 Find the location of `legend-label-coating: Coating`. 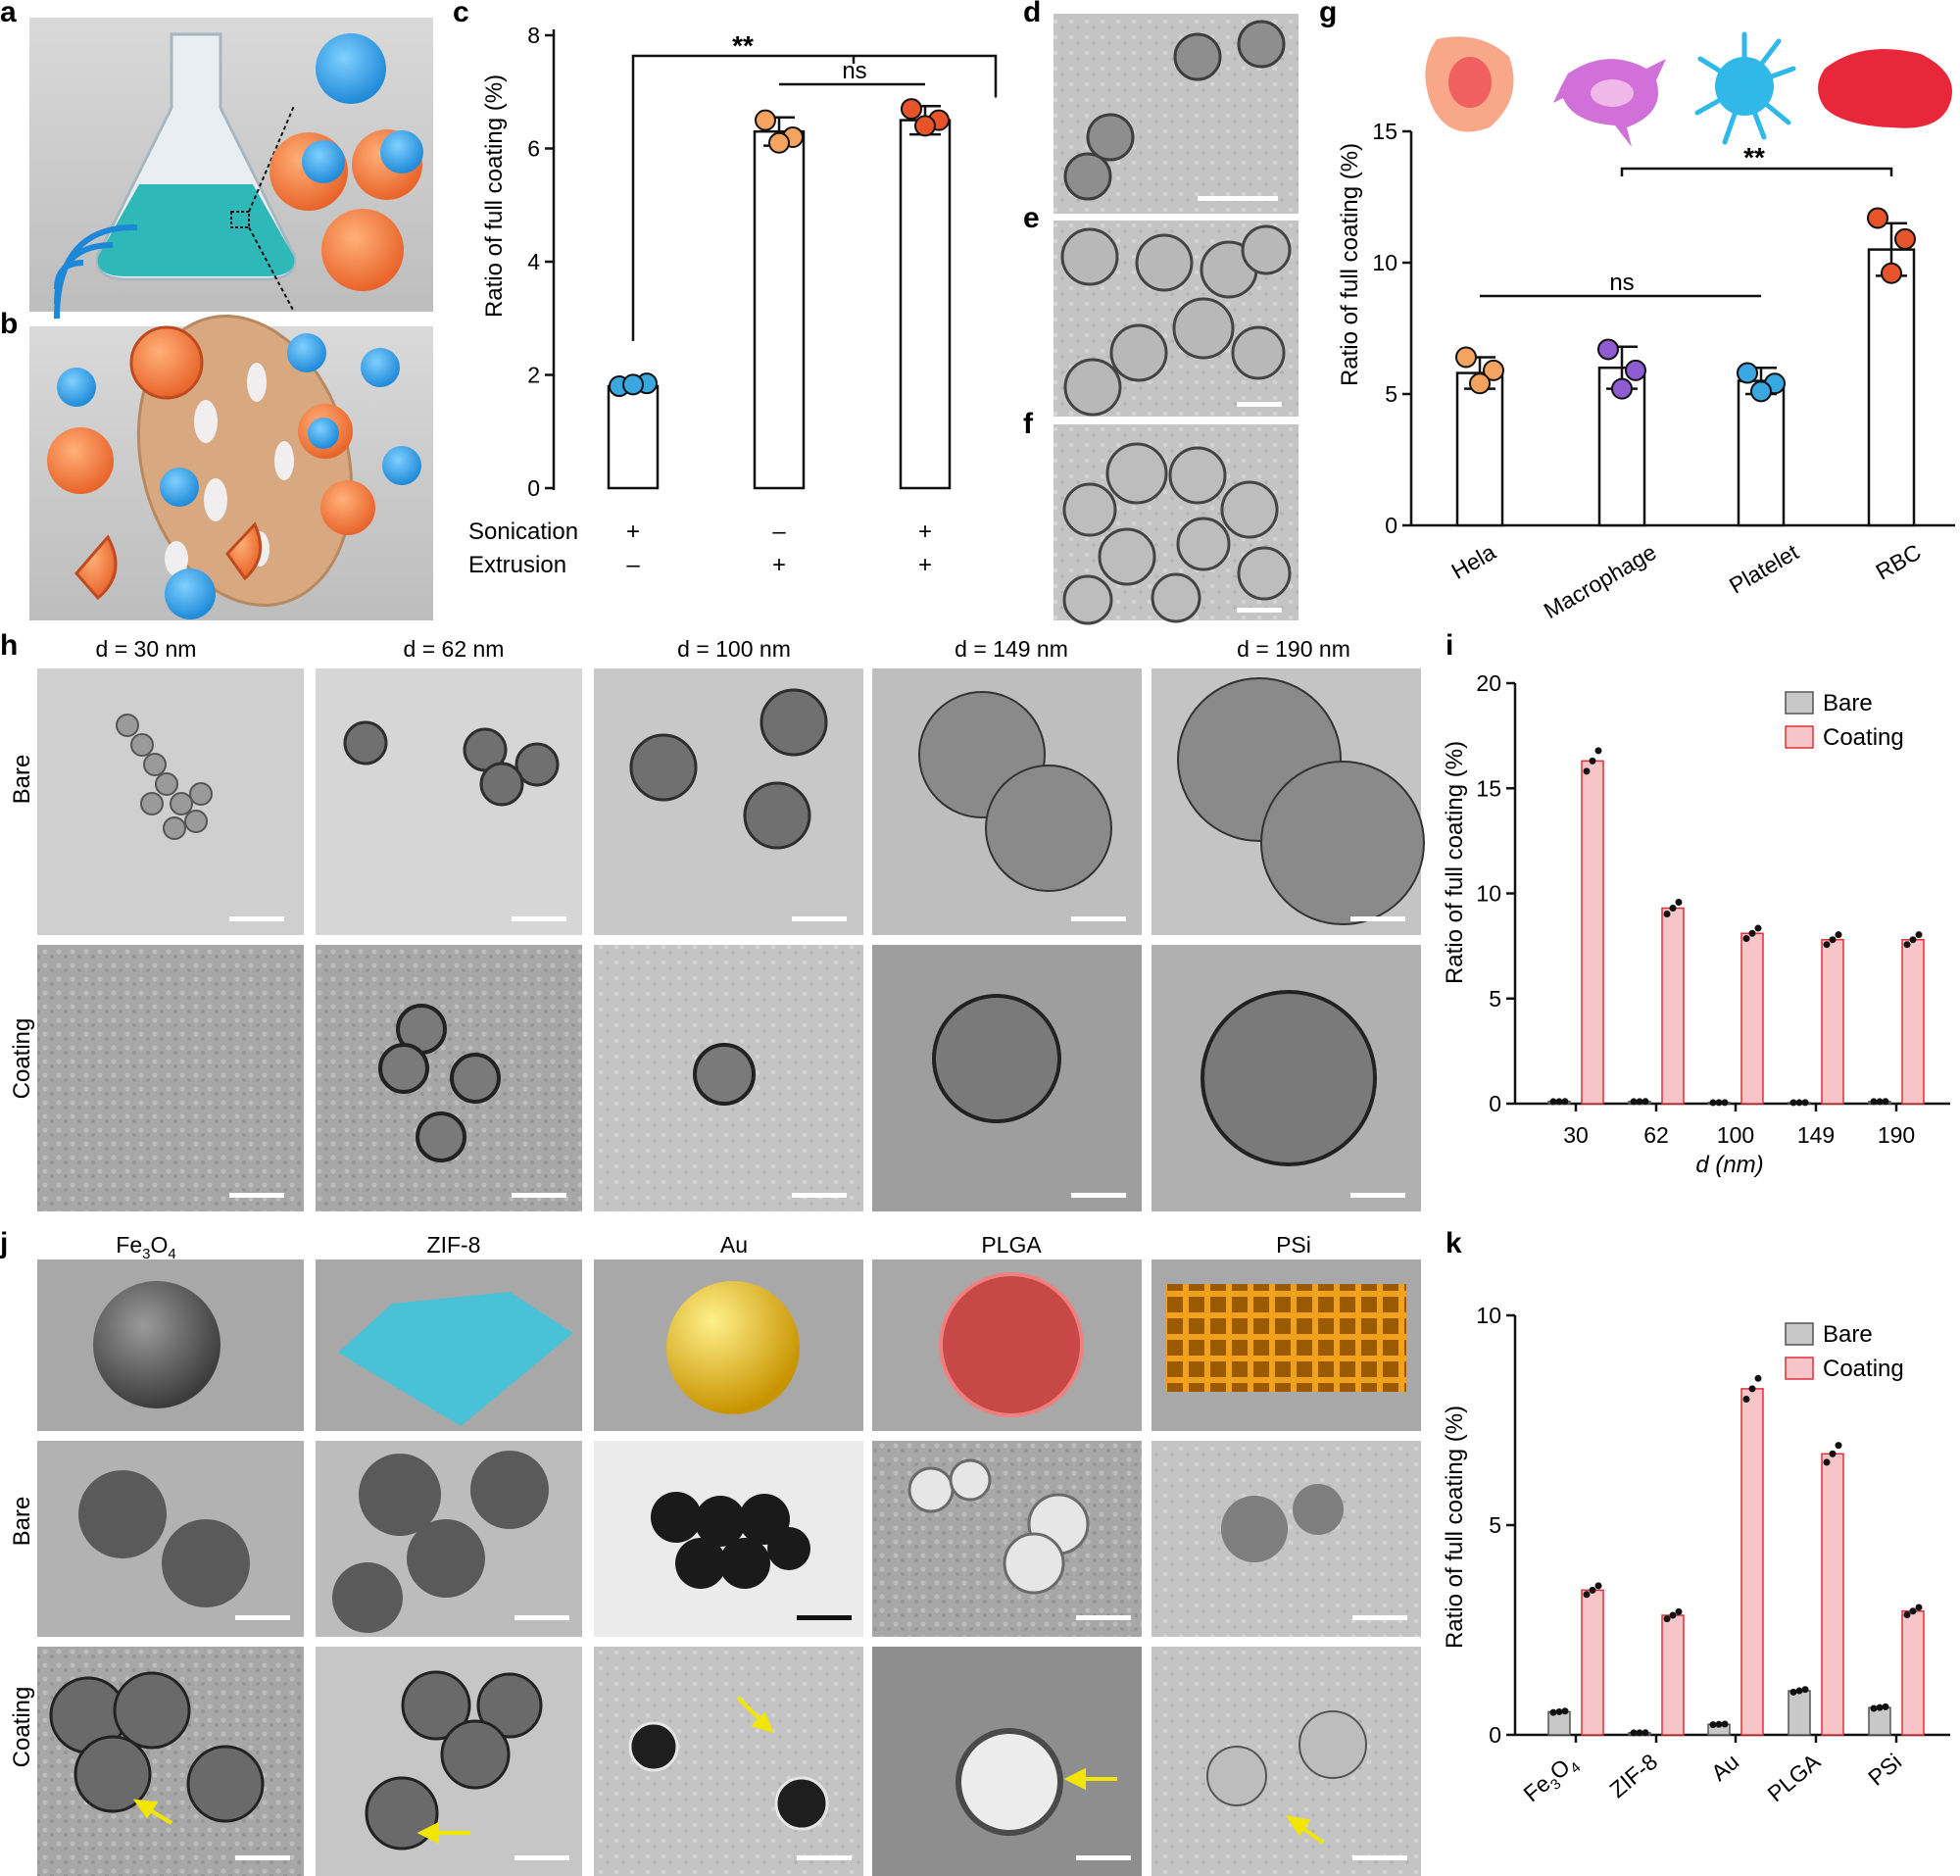

legend-label-coating: Coating is located at coordinates (1863, 737).